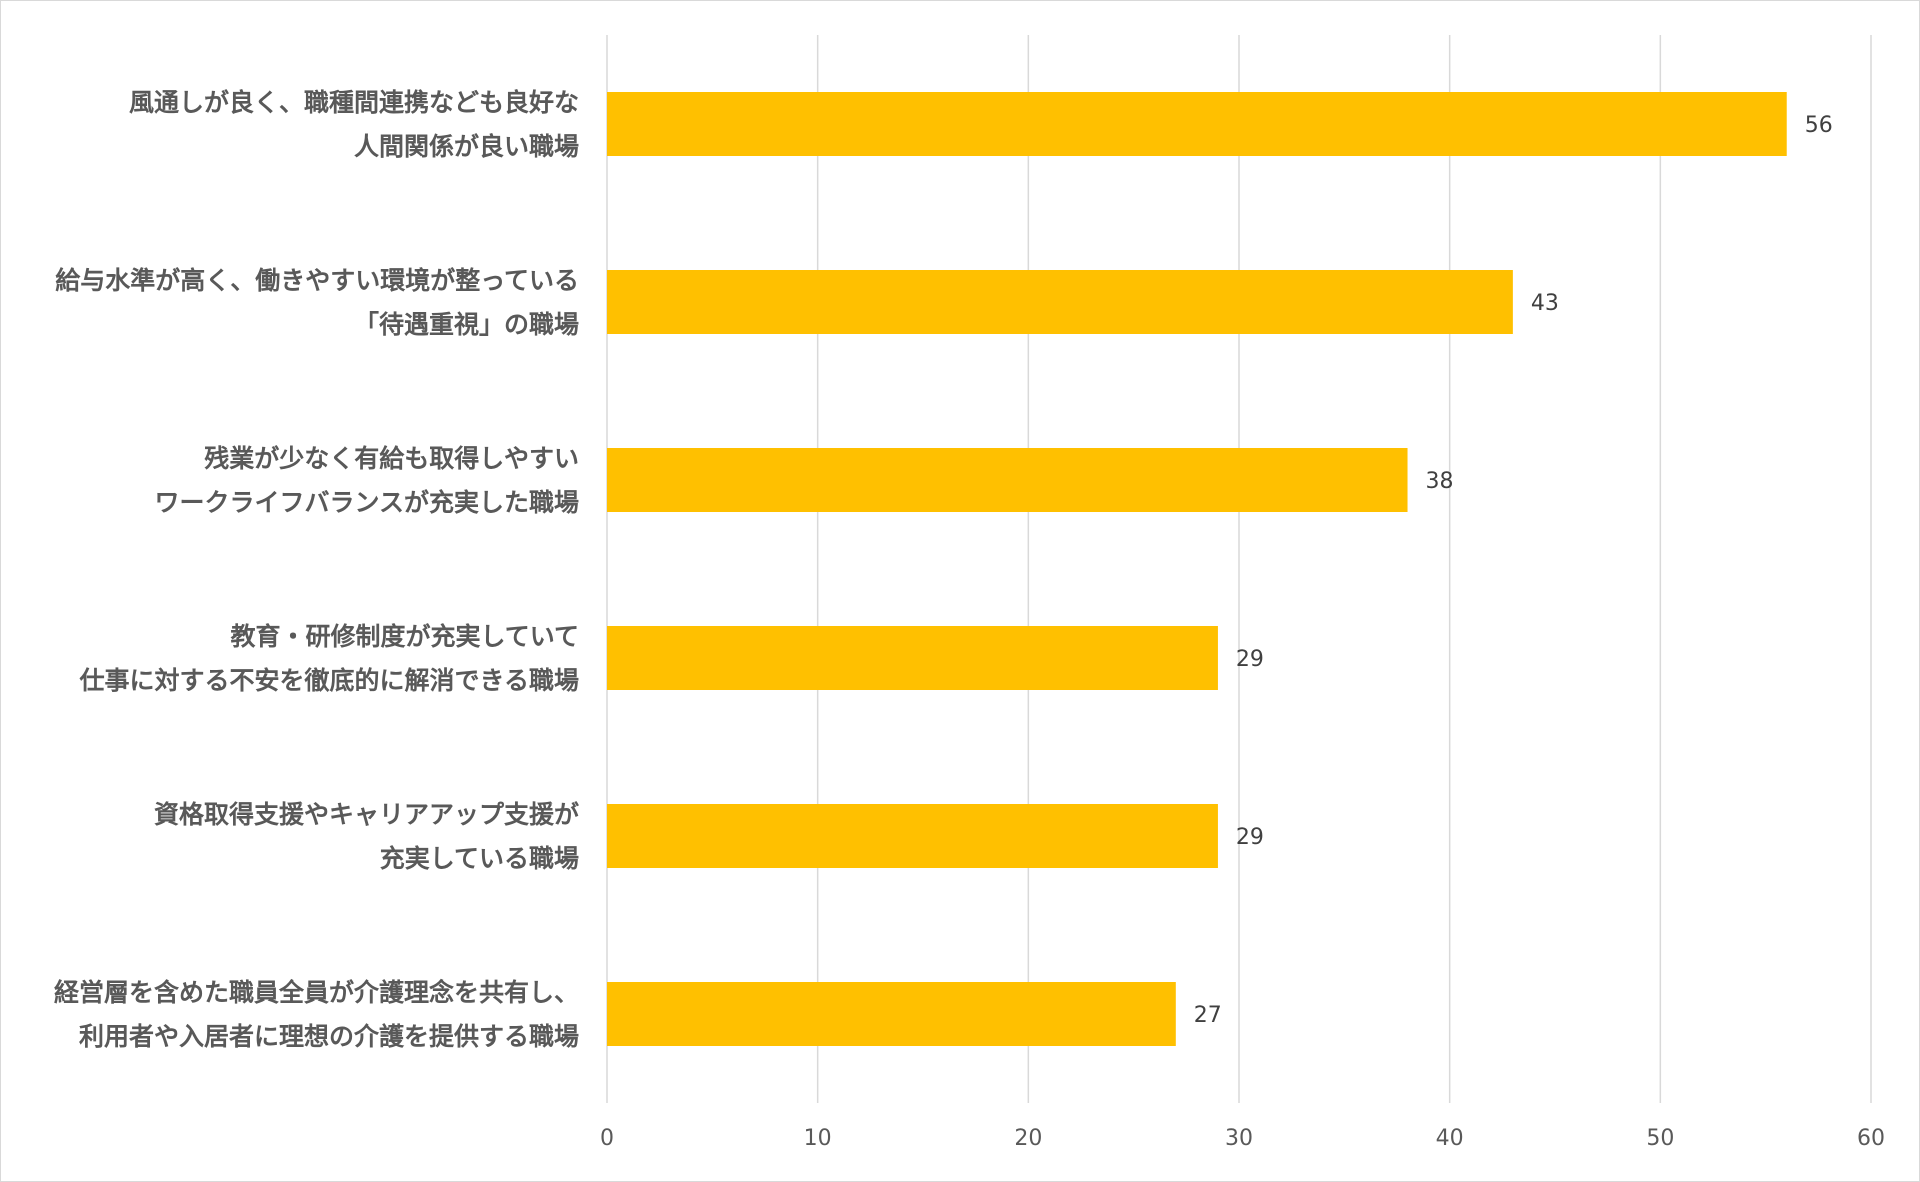 This screenshot has width=1920, height=1182. I want to click on category-label: 人間関係が良い職場, so click(466, 146).